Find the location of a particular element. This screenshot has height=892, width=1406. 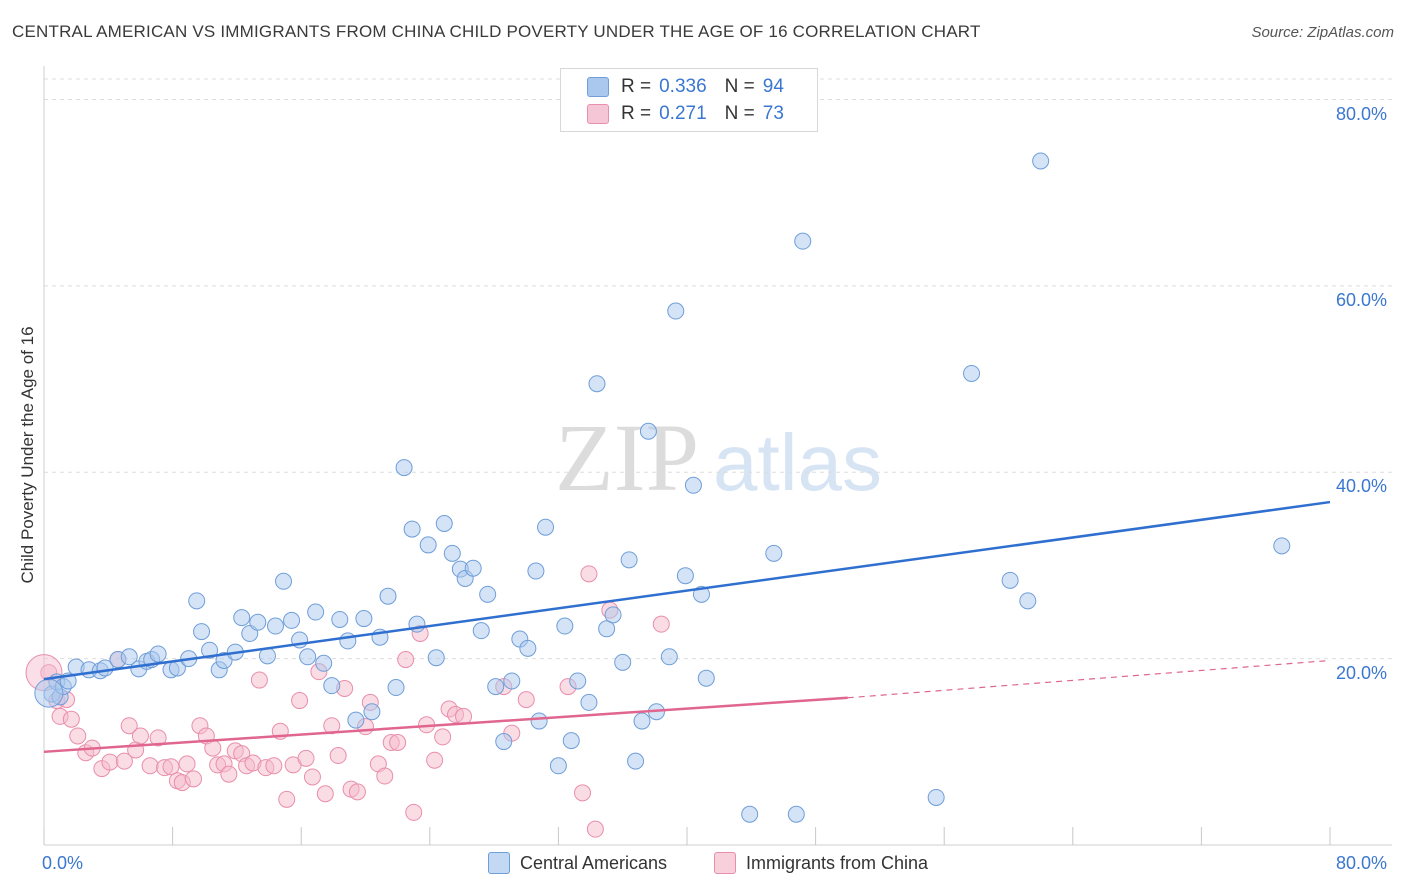

x-tick-label-max: 80.0% is located at coordinates (1362, 863).